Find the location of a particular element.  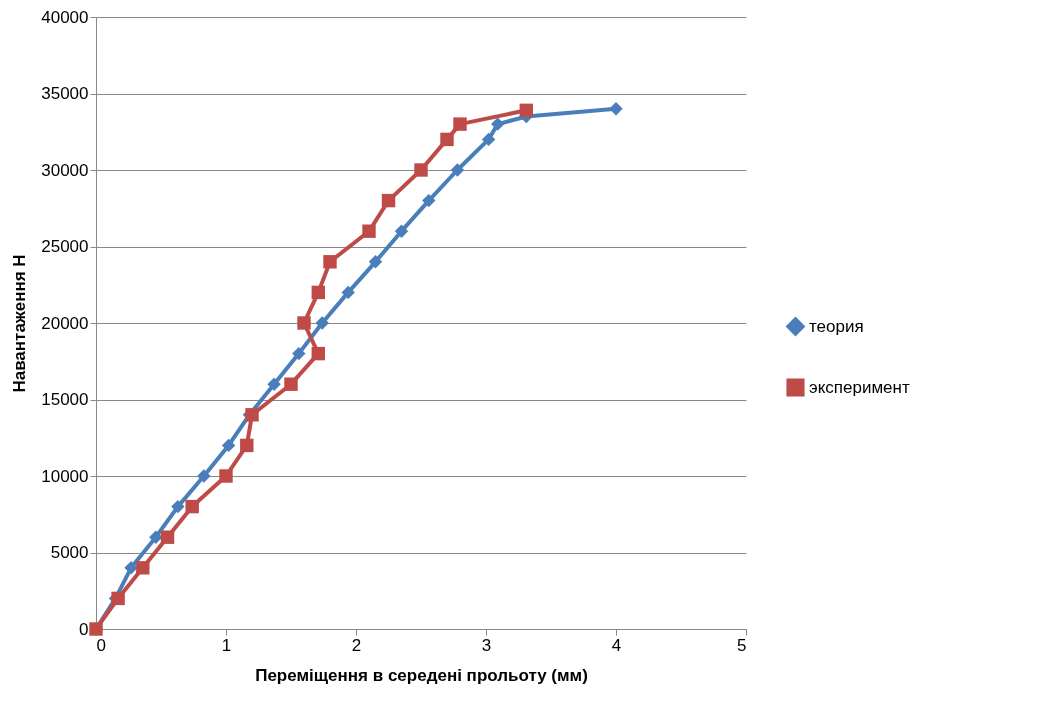

x-tick-label: 2 is located at coordinates (356, 645).